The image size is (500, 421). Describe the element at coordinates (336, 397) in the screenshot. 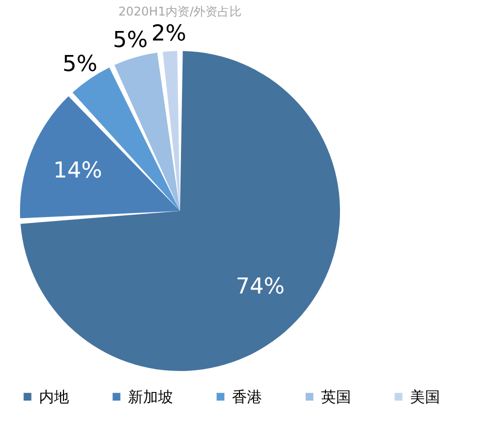

I see `legend-label: 英国` at that location.